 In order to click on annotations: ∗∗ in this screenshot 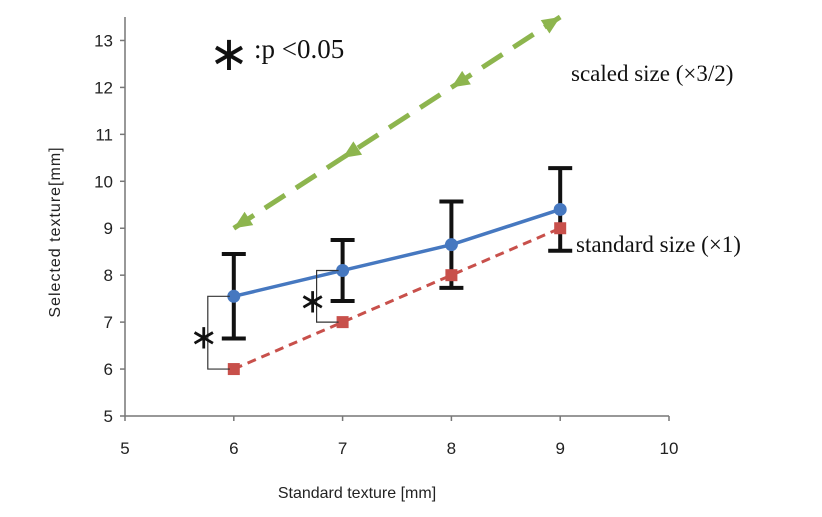, I will do `click(264, 319)`.